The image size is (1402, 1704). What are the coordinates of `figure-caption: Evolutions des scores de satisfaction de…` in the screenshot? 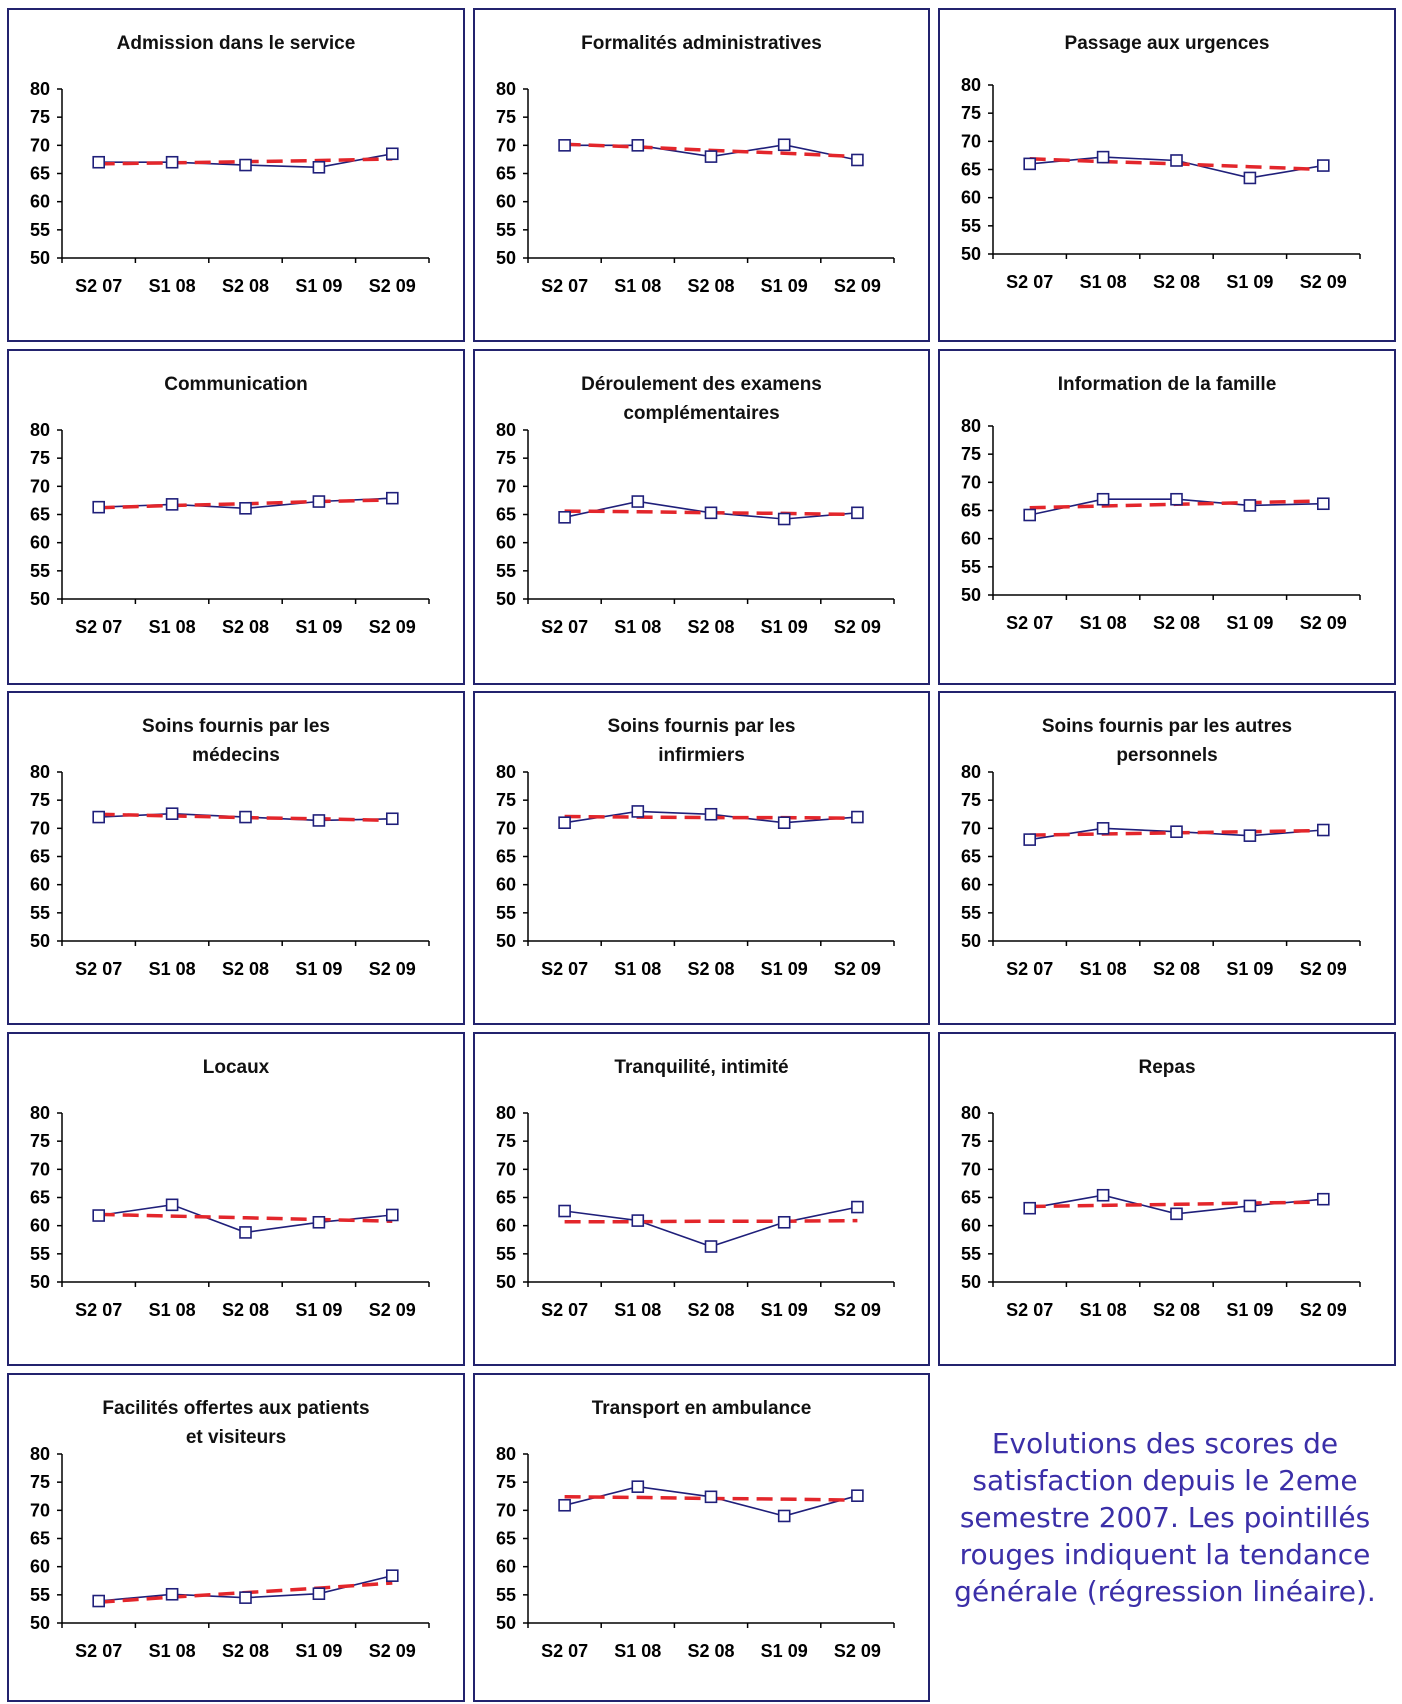 It's located at (1165, 1517).